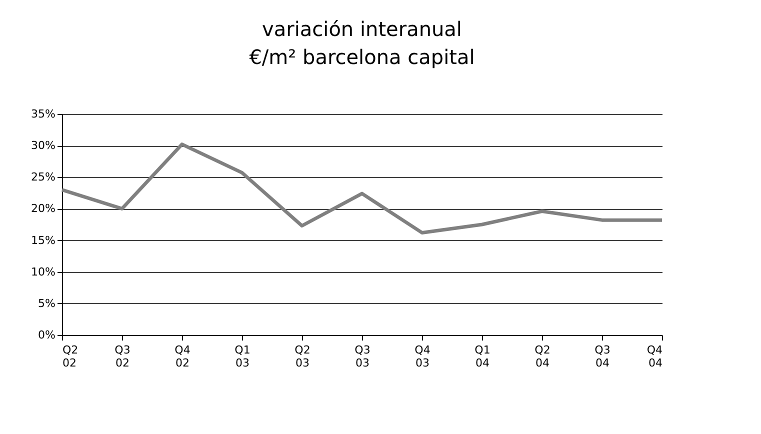  Describe the element at coordinates (422, 357) in the screenshot. I see `x-tick-label: Q4 03` at that location.